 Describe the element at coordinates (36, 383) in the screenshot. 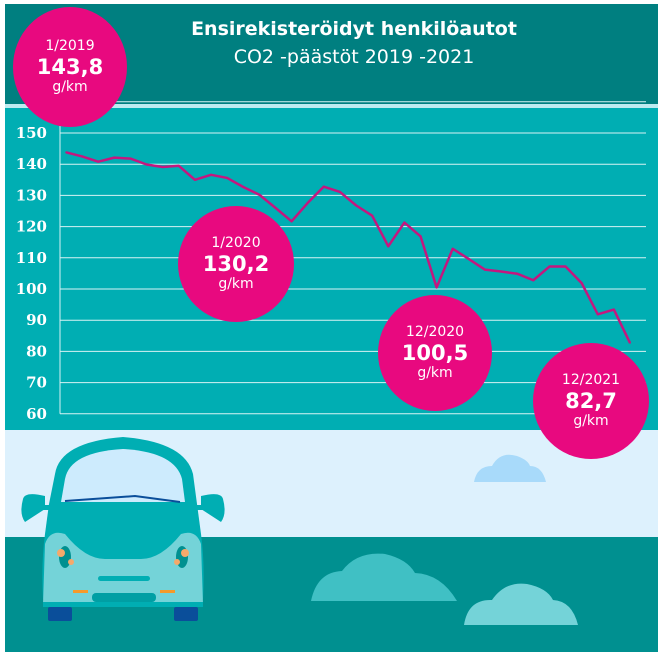

I see `y-tick-label: 70` at that location.